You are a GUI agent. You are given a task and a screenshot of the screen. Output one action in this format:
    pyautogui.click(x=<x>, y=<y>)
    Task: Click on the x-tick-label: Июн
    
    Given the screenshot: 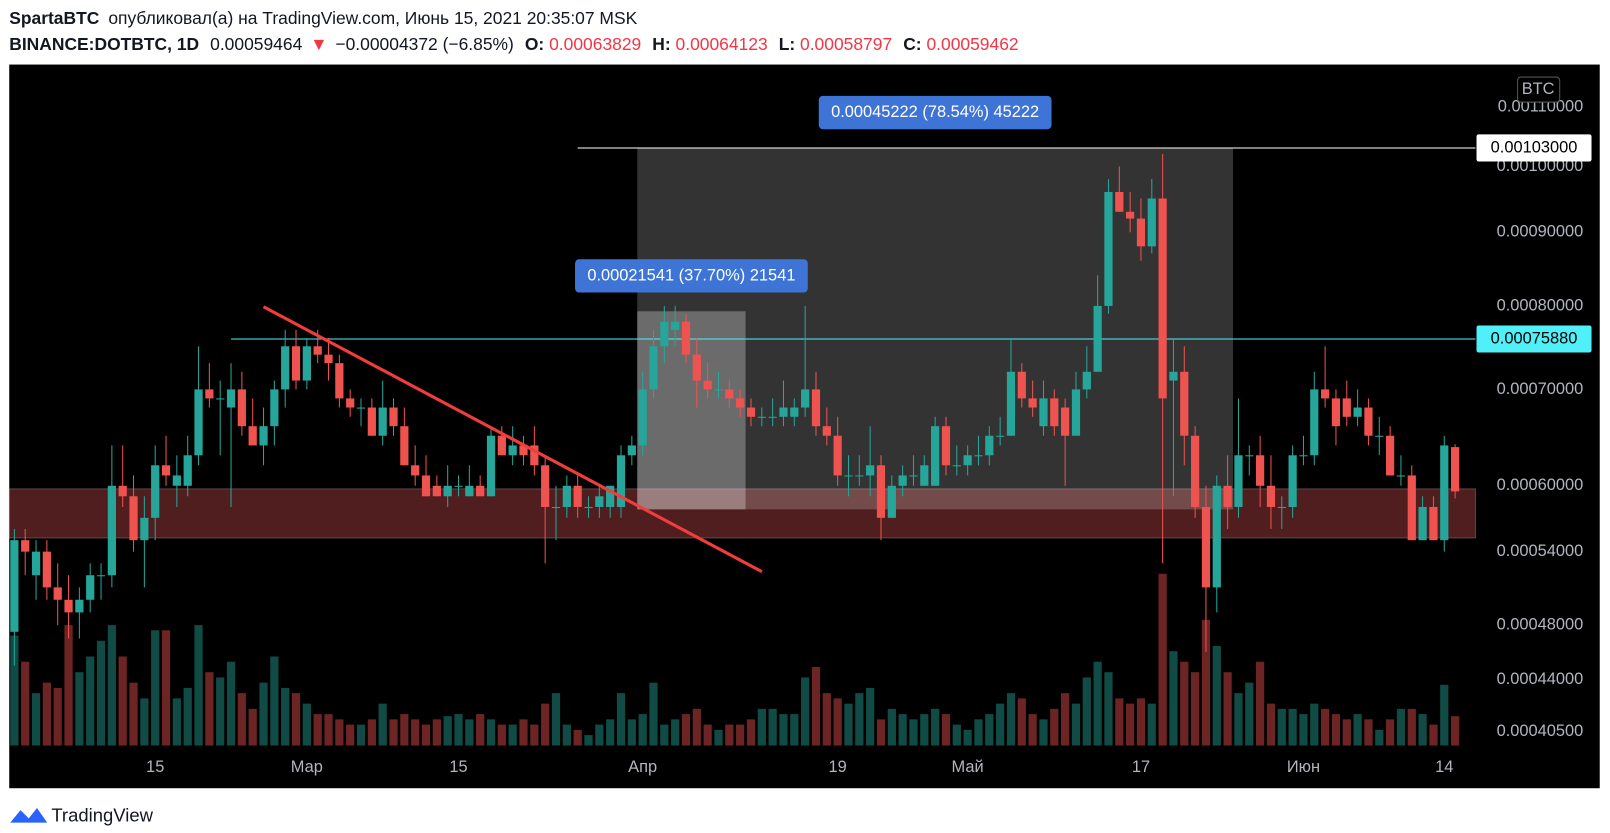 What is the action you would take?
    pyautogui.click(x=1303, y=766)
    